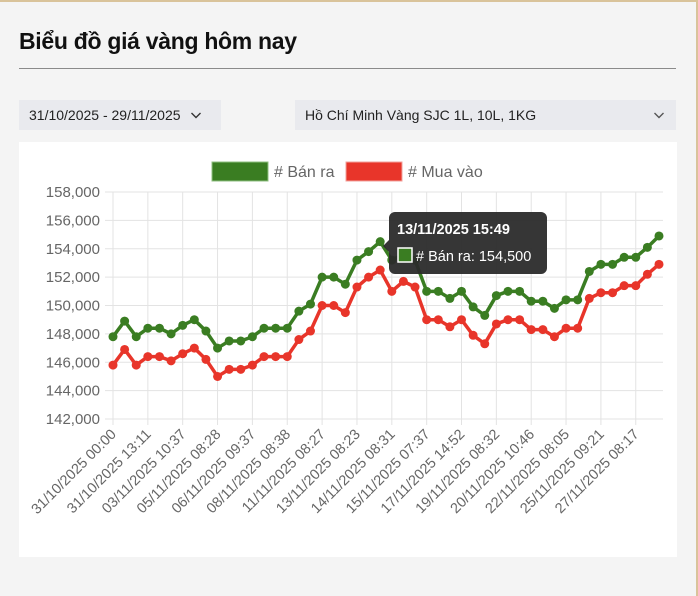 The height and width of the screenshot is (596, 698). I want to click on legend-label-mua-vao: # Mua vào, so click(445, 172).